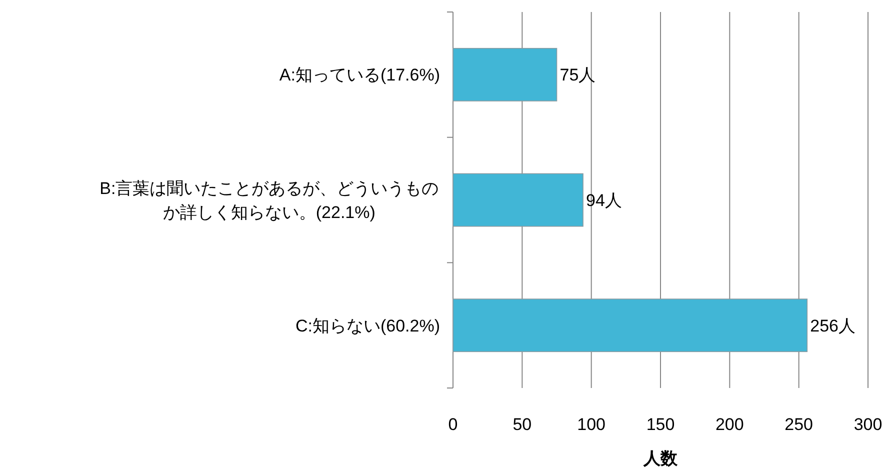  I want to click on y-tick-label: B:言葉は聞いたことがあるが、どういうものか詳しく知らない。(22.1%), so click(269, 200).